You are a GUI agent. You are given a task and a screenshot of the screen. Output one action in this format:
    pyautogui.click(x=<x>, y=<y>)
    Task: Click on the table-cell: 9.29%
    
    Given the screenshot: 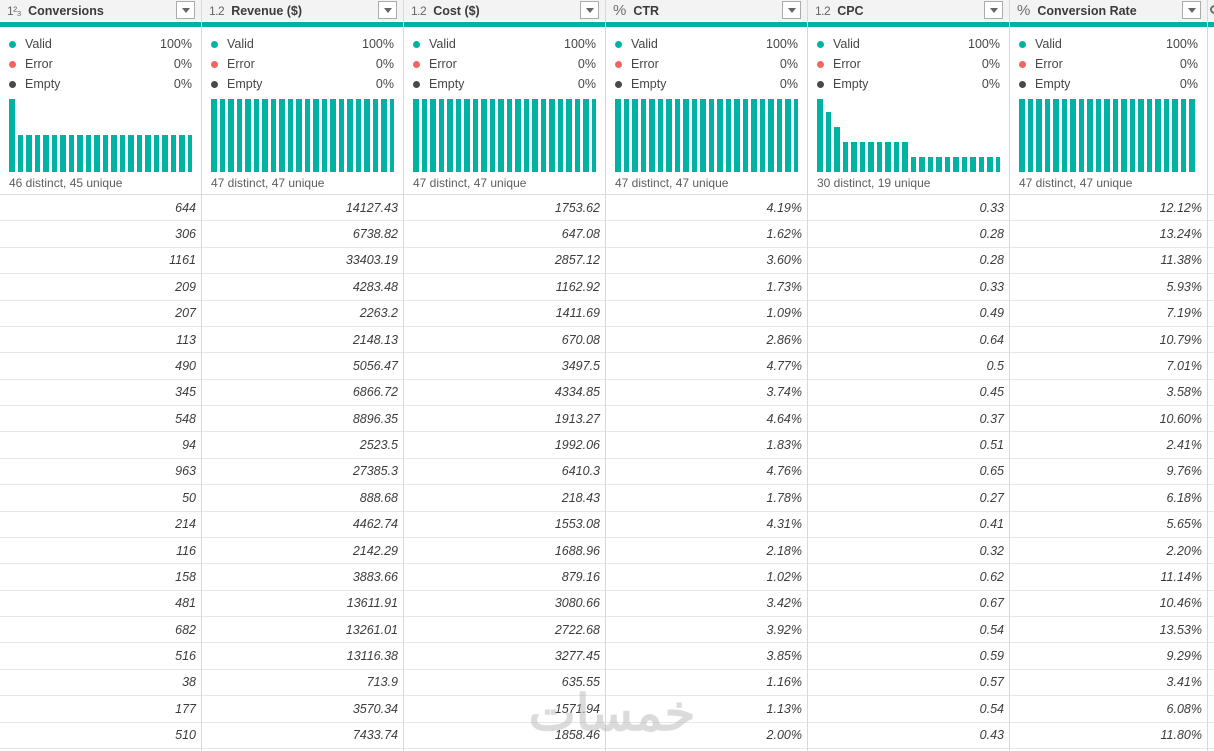 What is the action you would take?
    pyautogui.click(x=1108, y=656)
    